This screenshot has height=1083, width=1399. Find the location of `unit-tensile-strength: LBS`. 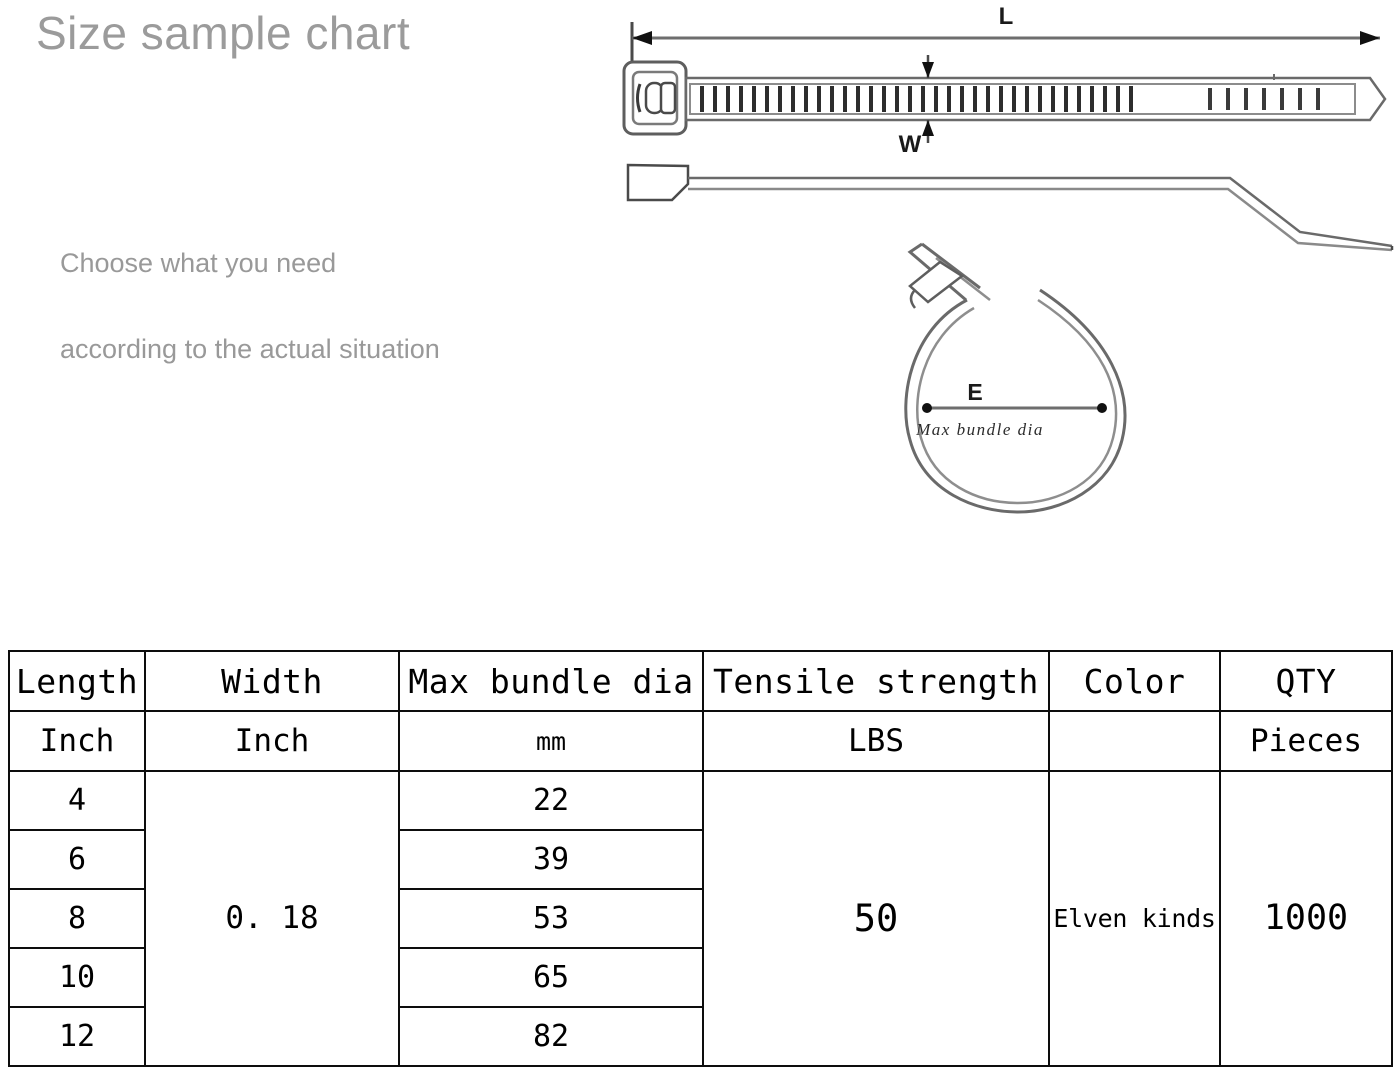

unit-tensile-strength: LBS is located at coordinates (876, 741).